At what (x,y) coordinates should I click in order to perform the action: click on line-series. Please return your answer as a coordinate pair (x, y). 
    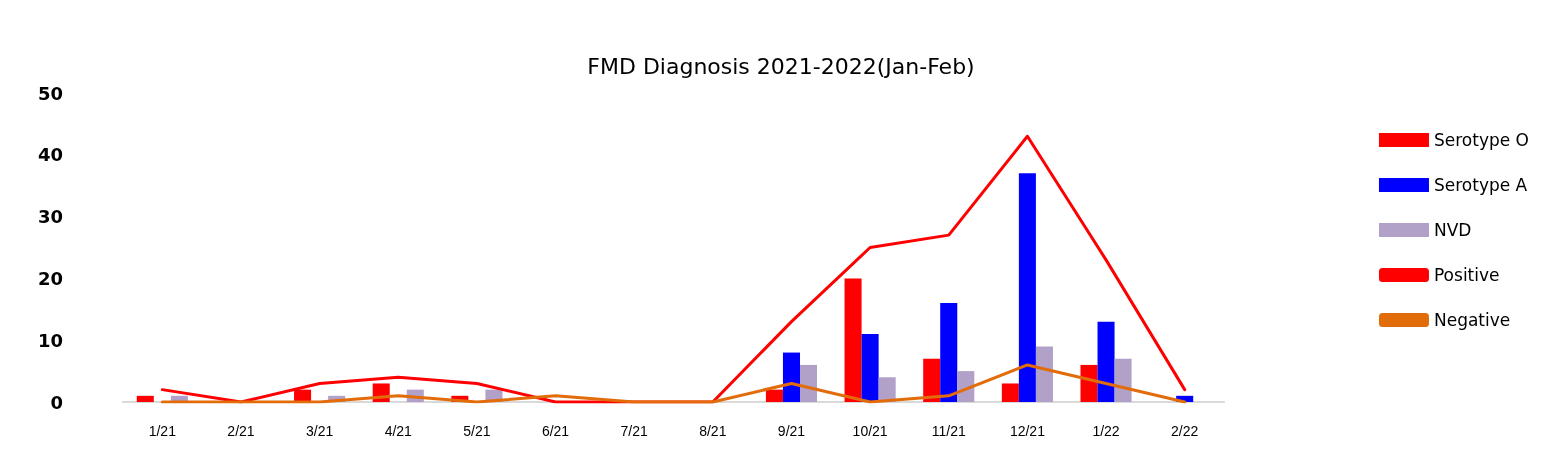
    Looking at the image, I should click on (673, 383).